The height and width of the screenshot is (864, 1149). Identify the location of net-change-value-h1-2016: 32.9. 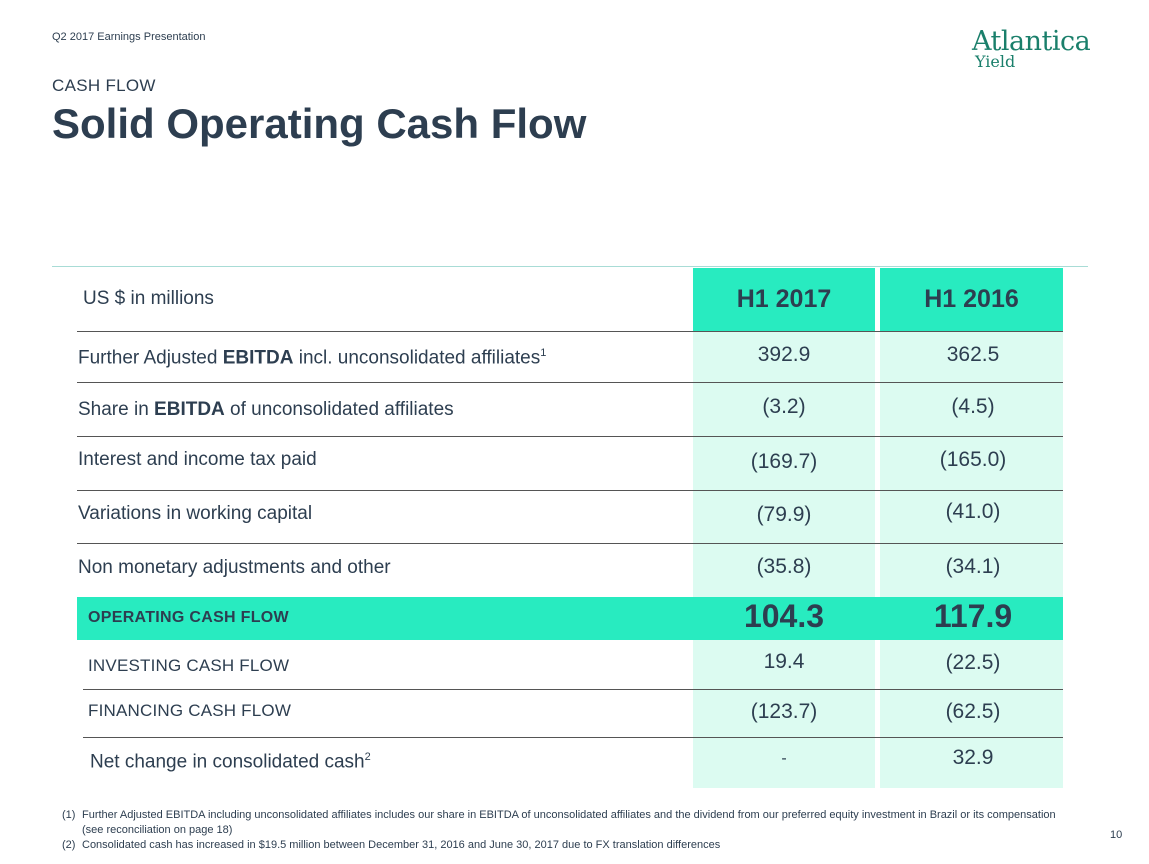
(973, 757).